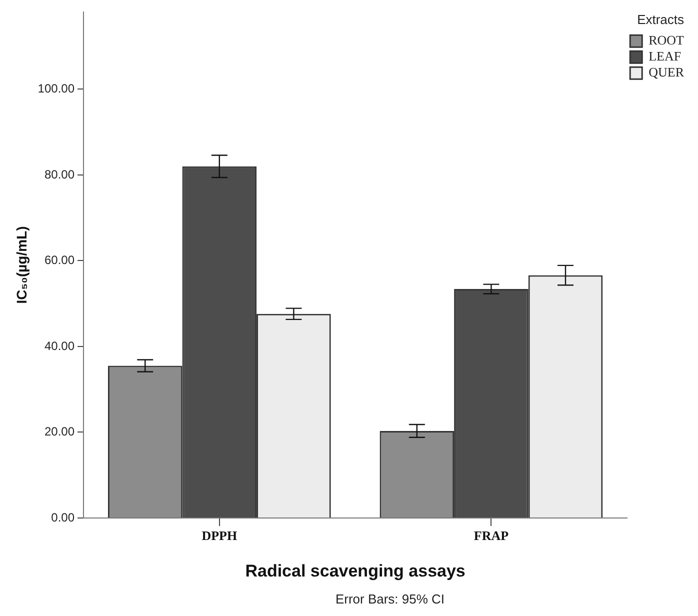 This screenshot has width=698, height=616. Describe the element at coordinates (21, 265) in the screenshot. I see `y-axis-title: IC₅₀(µg/mL)` at that location.